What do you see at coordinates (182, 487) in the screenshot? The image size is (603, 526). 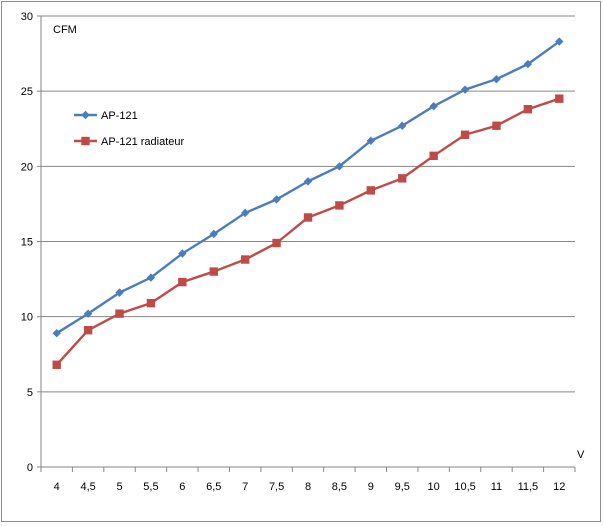 I see `x-tick-label: 6` at bounding box center [182, 487].